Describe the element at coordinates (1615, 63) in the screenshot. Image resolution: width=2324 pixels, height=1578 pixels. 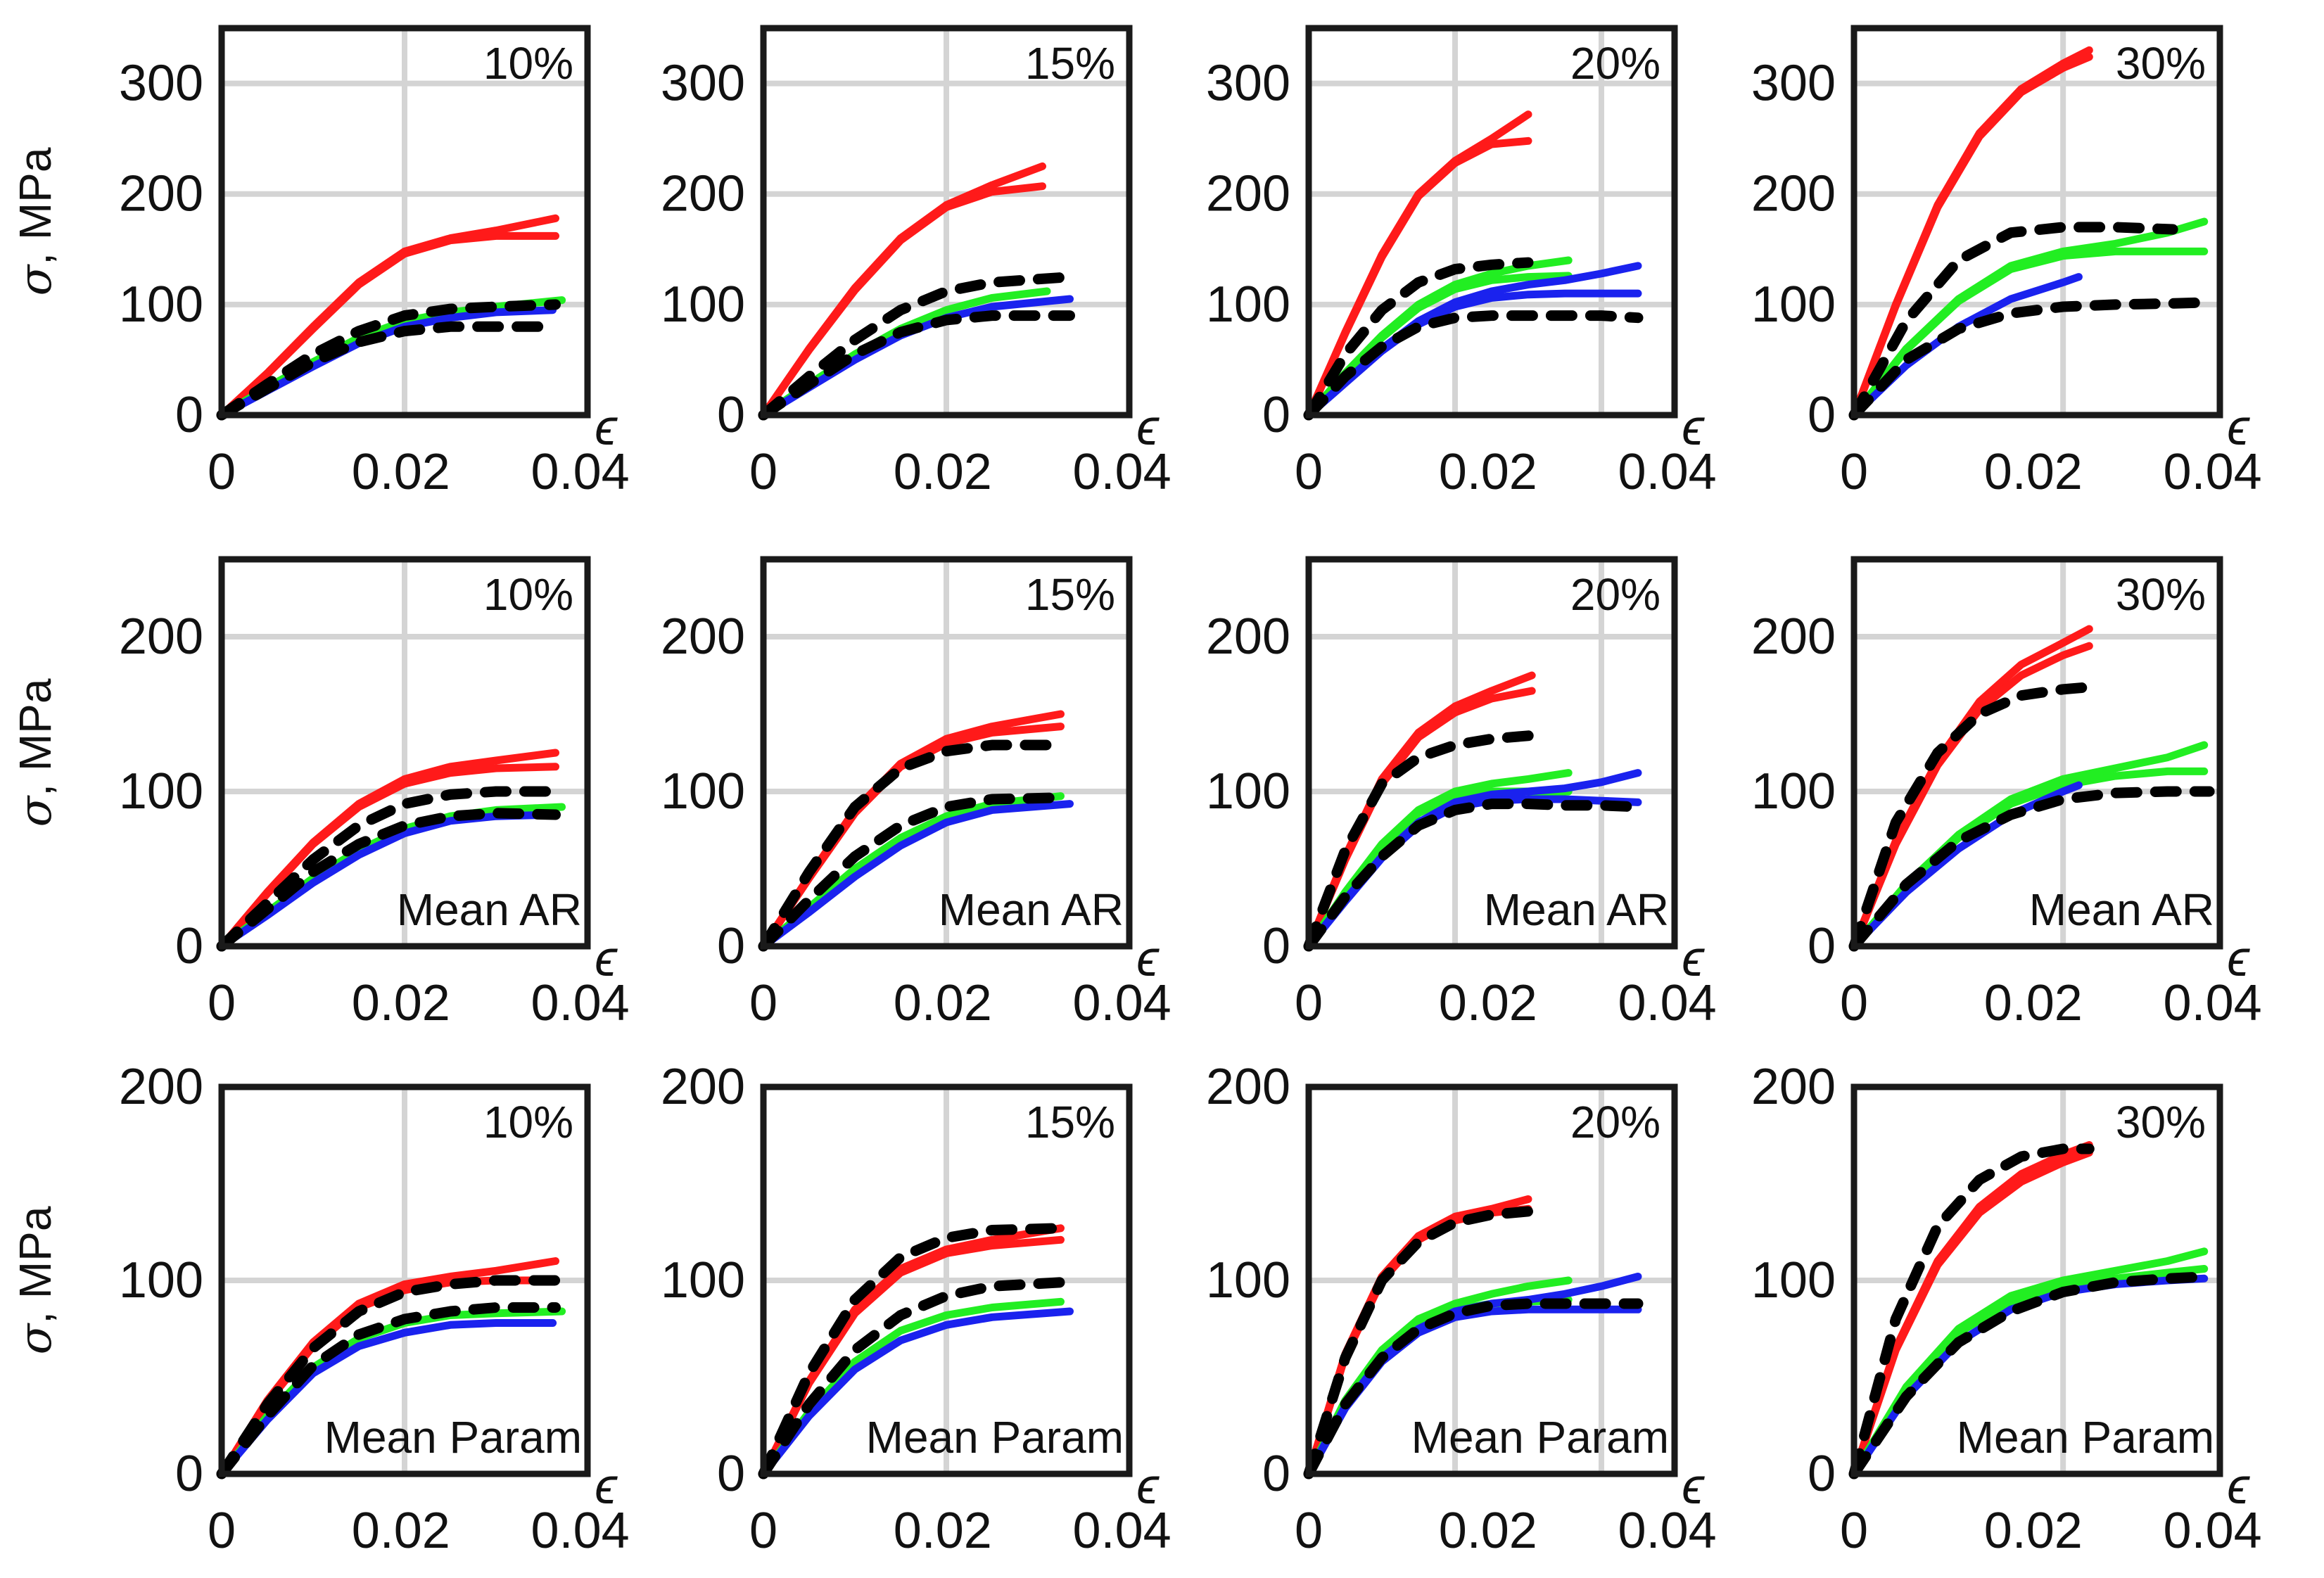
I see `fiber-fraction-label: 20%` at that location.